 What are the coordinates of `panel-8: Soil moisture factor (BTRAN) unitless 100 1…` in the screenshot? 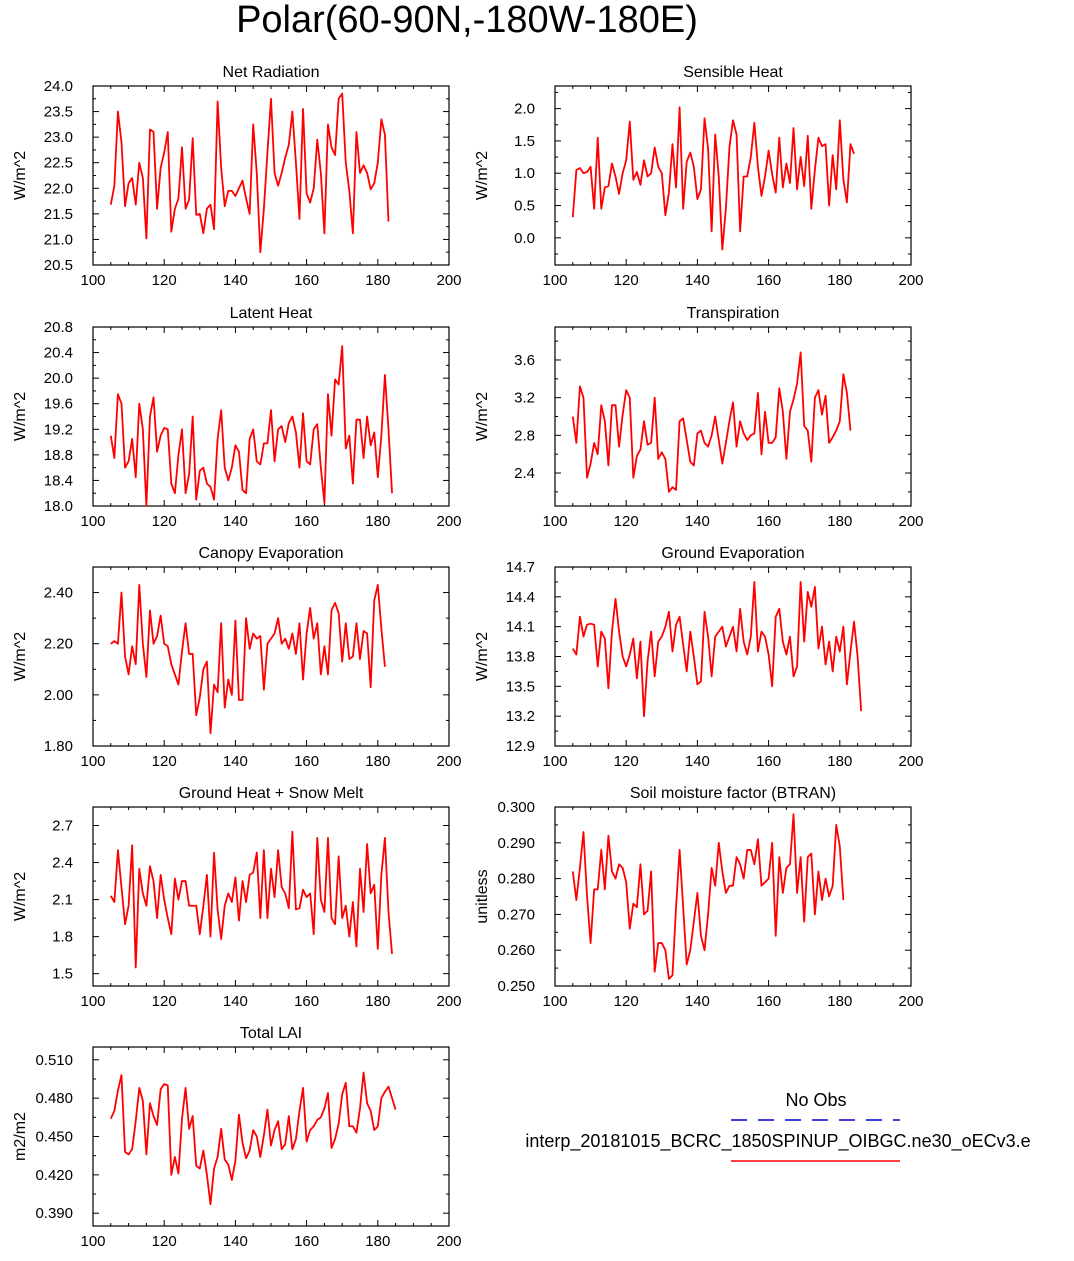 It's located at (699, 897).